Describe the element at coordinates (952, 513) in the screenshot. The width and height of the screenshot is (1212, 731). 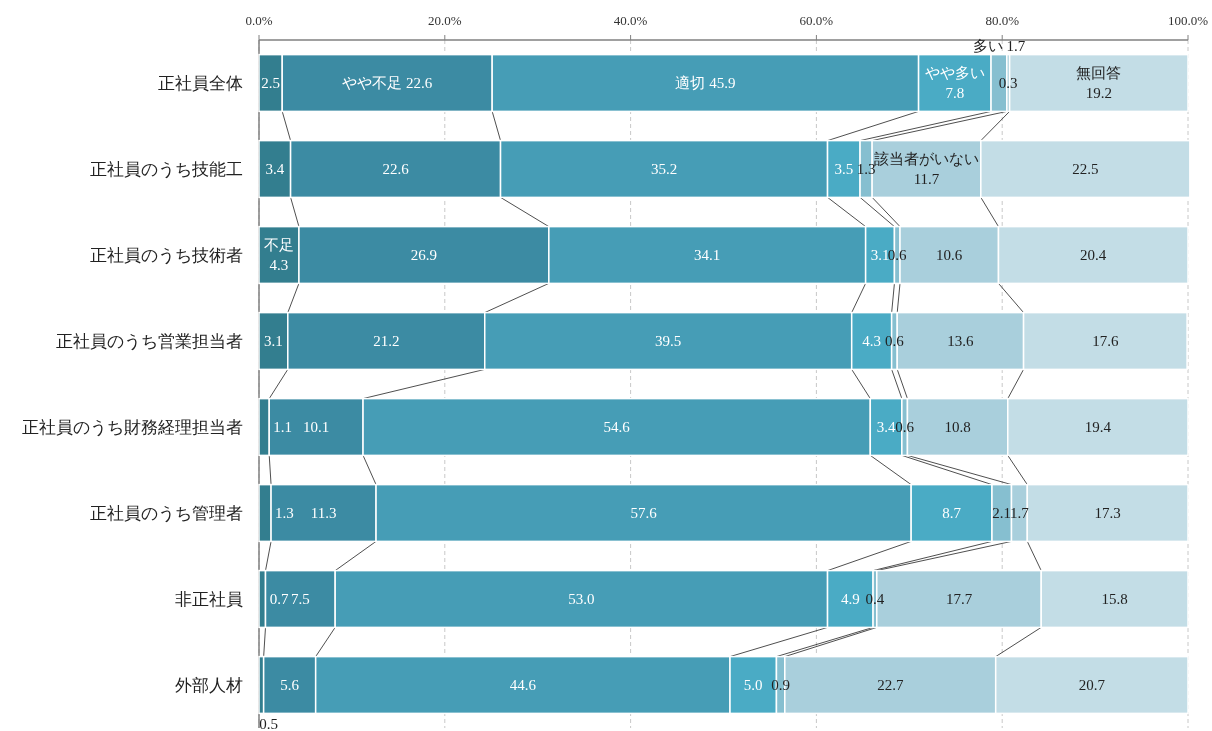
I see `data-label: 8.7` at that location.